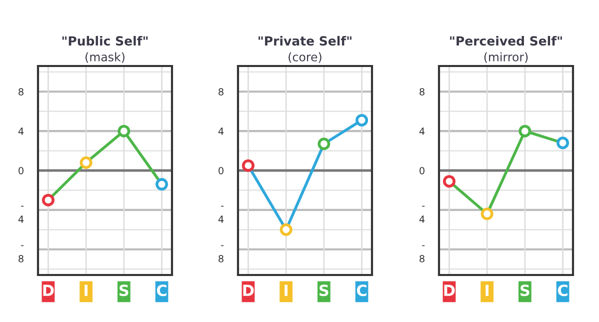 The image size is (599, 322). I want to click on chart-subtitle: (core), so click(305, 57).